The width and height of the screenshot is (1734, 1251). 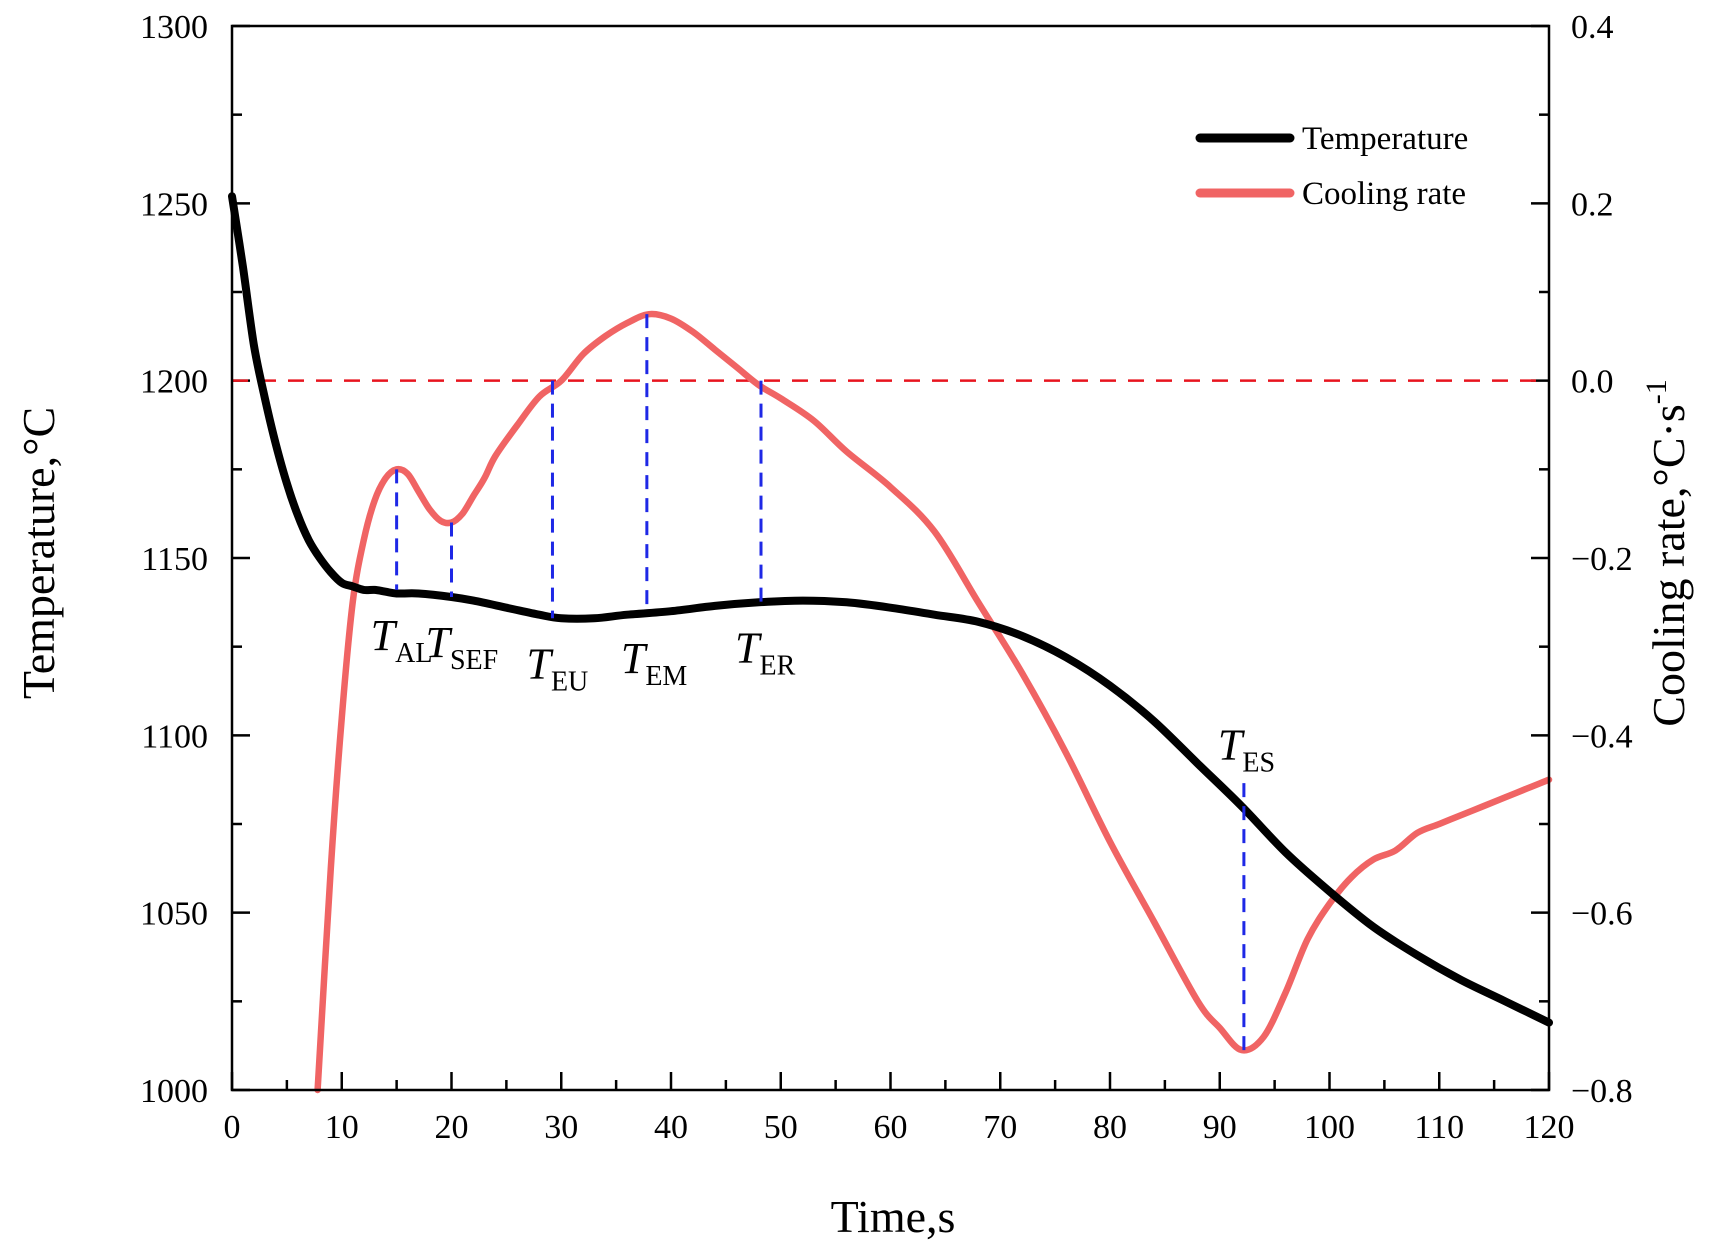 What do you see at coordinates (174, 27) in the screenshot?
I see `y-tick-label: 1300` at bounding box center [174, 27].